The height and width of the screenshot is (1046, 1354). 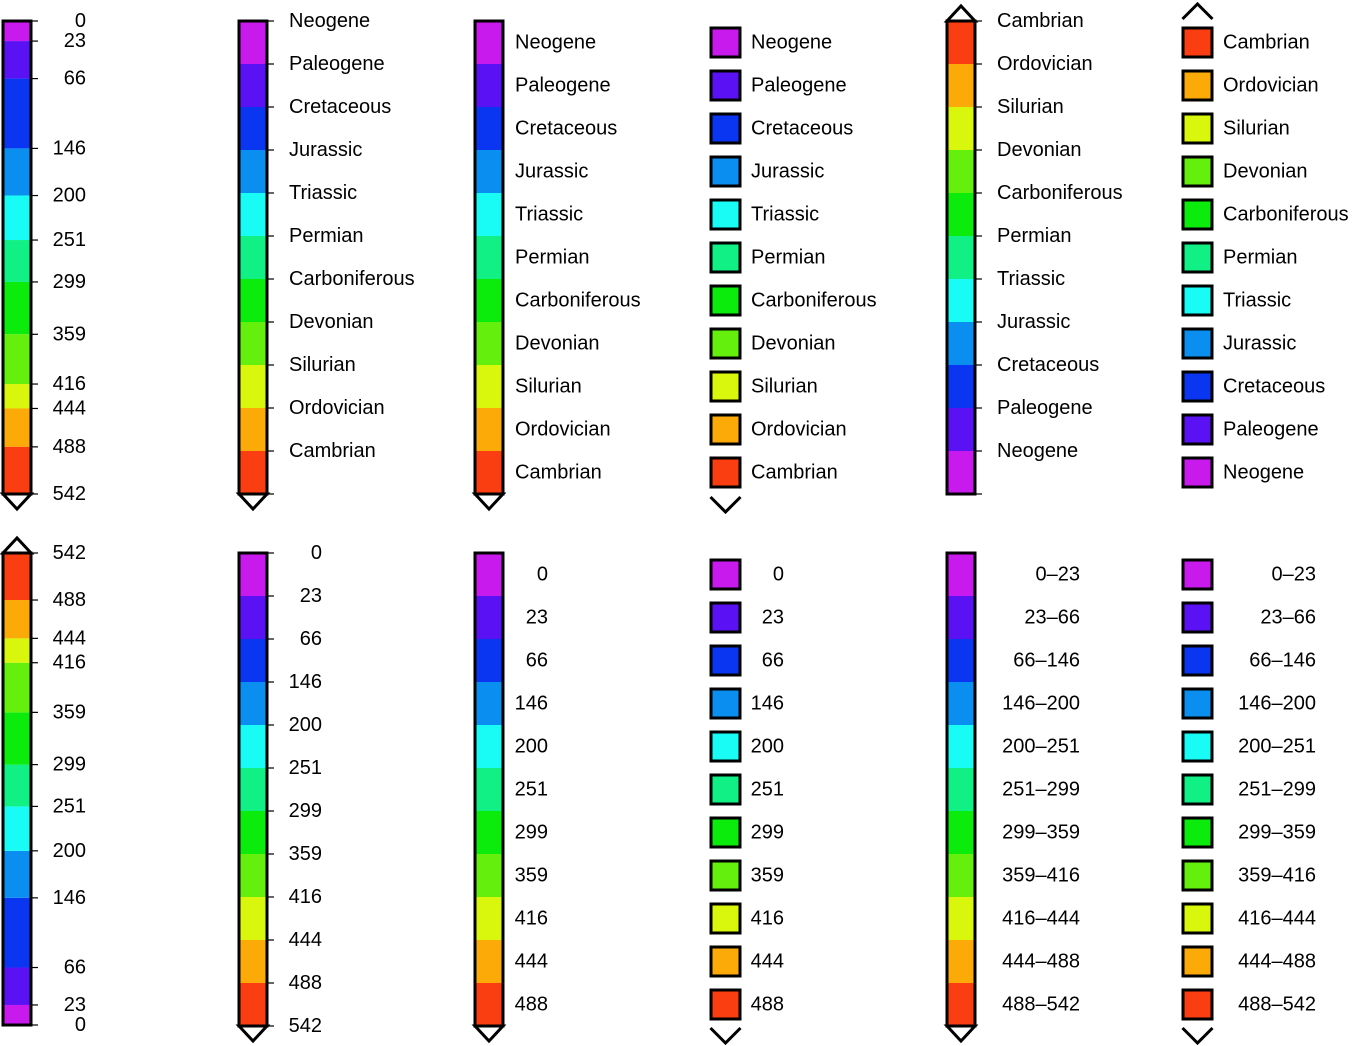 I want to click on range-label: 200–251, so click(x=1041, y=747).